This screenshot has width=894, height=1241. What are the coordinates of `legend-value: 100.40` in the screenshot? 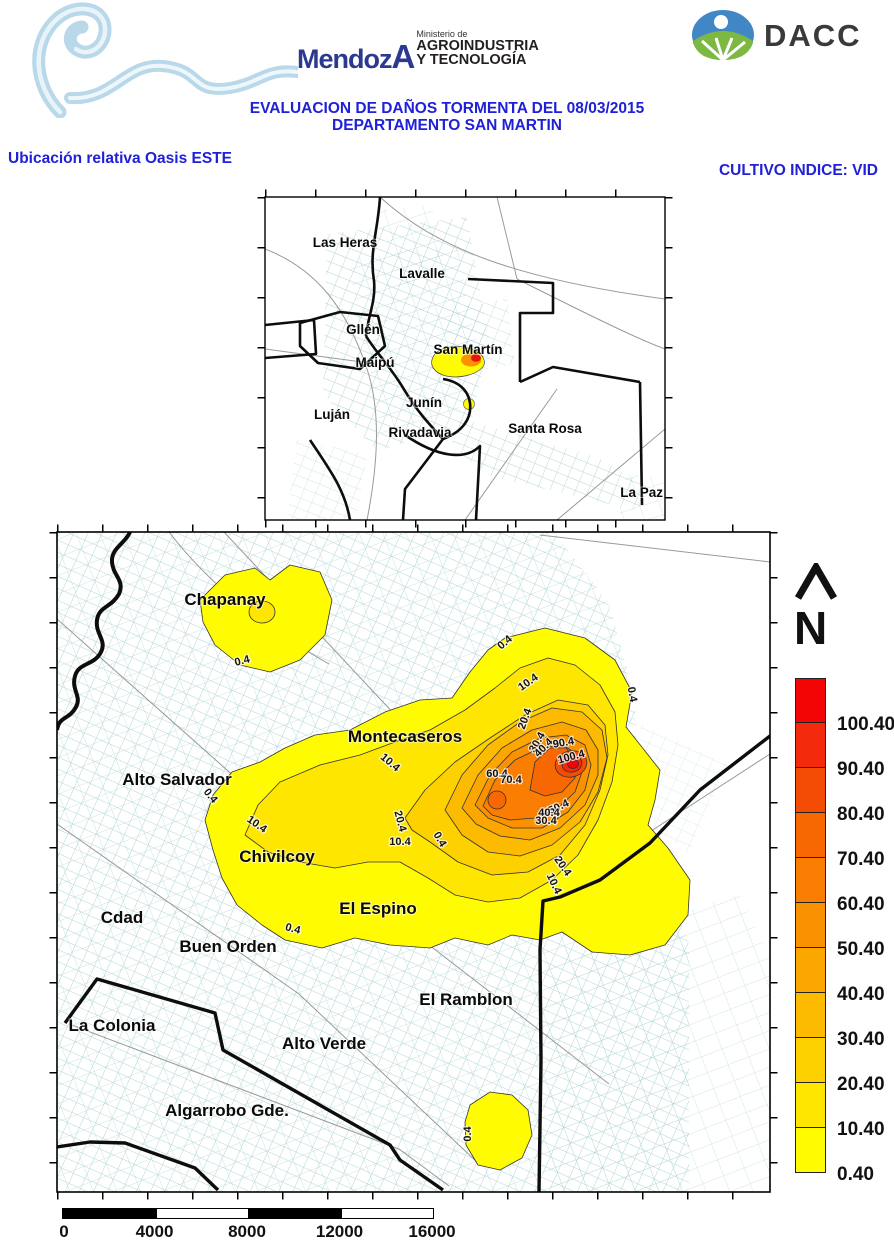 It's located at (865, 724).